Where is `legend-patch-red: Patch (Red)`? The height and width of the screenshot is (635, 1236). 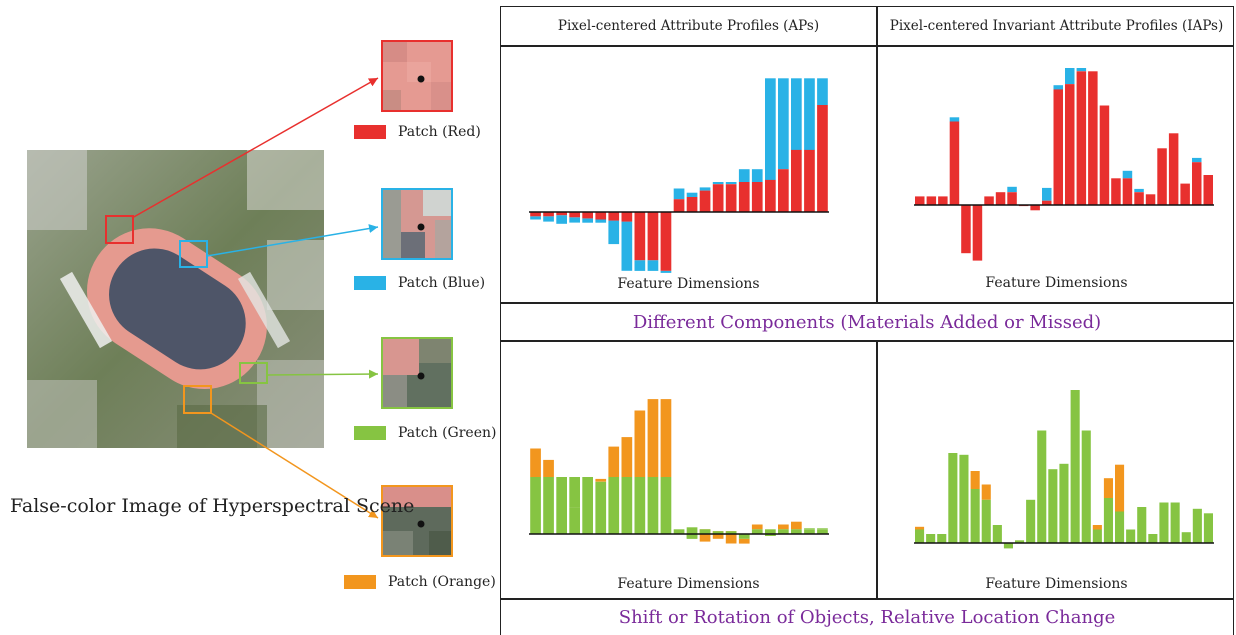
legend-patch-red: Patch (Red) is located at coordinates (417, 132).